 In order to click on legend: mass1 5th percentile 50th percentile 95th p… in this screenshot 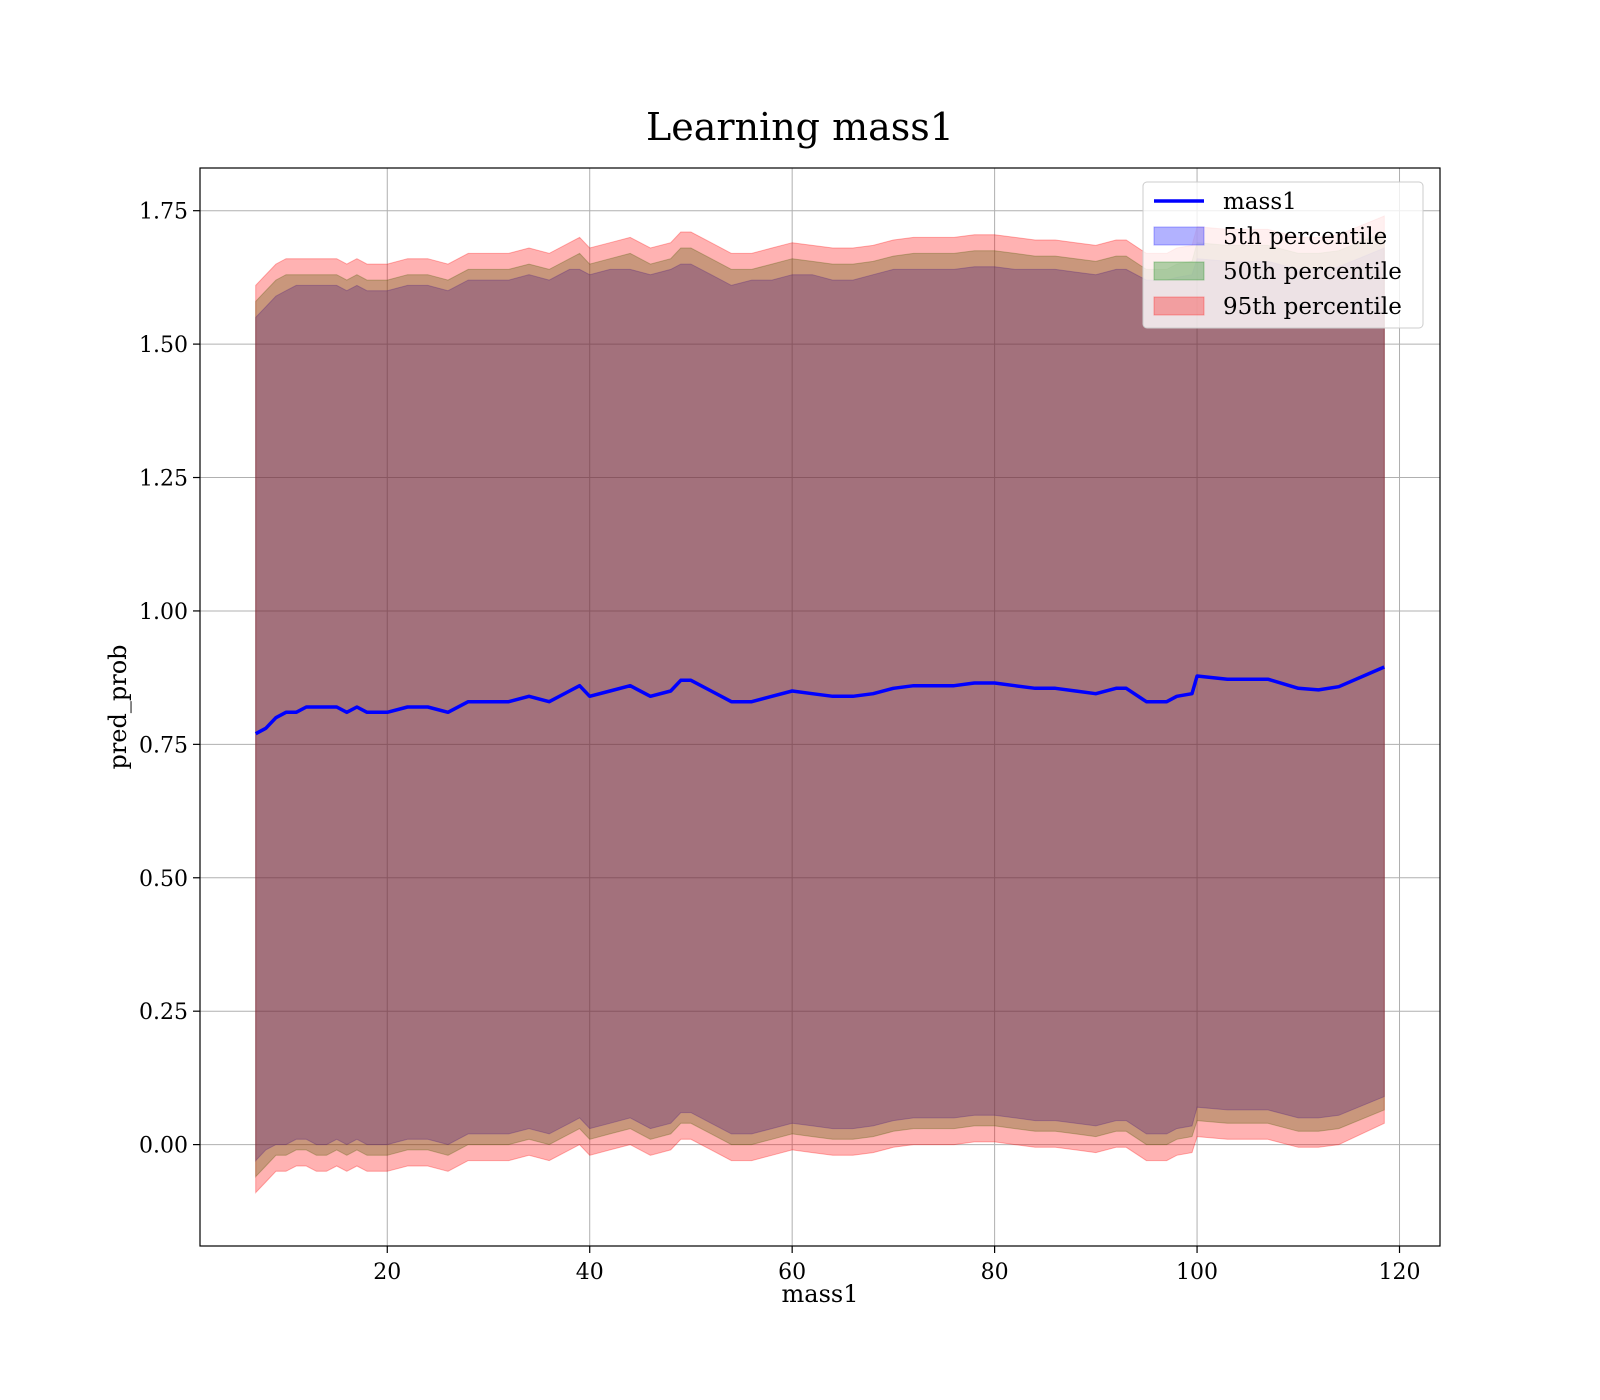, I will do `click(1283, 255)`.